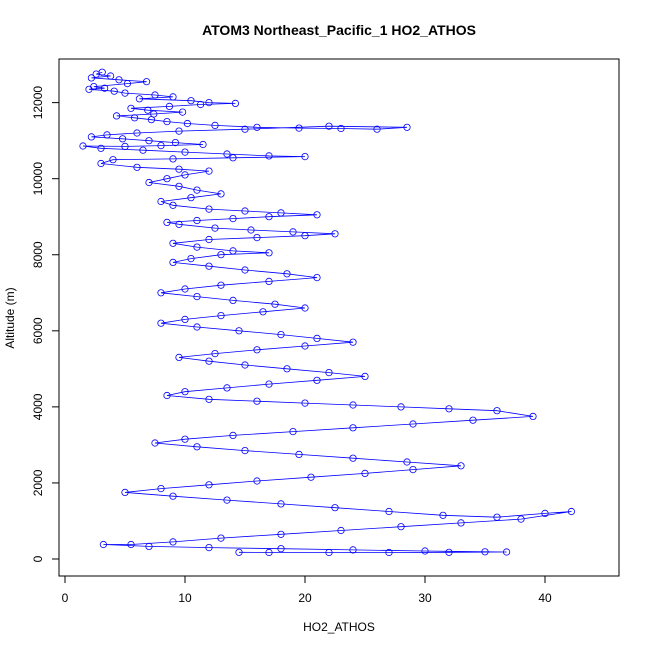 This screenshot has width=650, height=650. What do you see at coordinates (339, 627) in the screenshot?
I see `x-axis-label: HO2_ATHOS` at bounding box center [339, 627].